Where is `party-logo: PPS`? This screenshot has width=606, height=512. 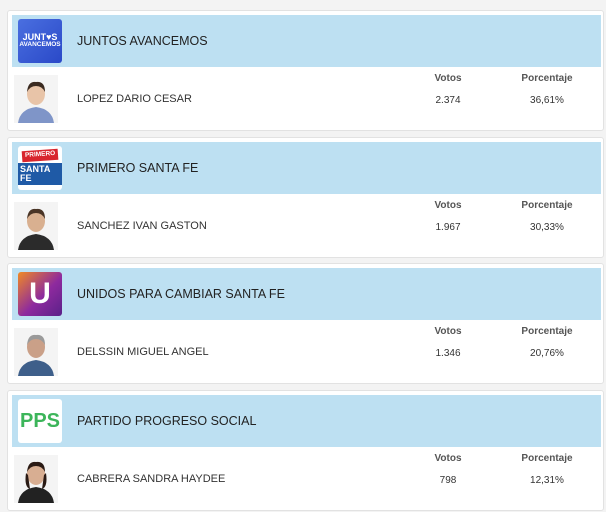
party-logo: PPS is located at coordinates (40, 420).